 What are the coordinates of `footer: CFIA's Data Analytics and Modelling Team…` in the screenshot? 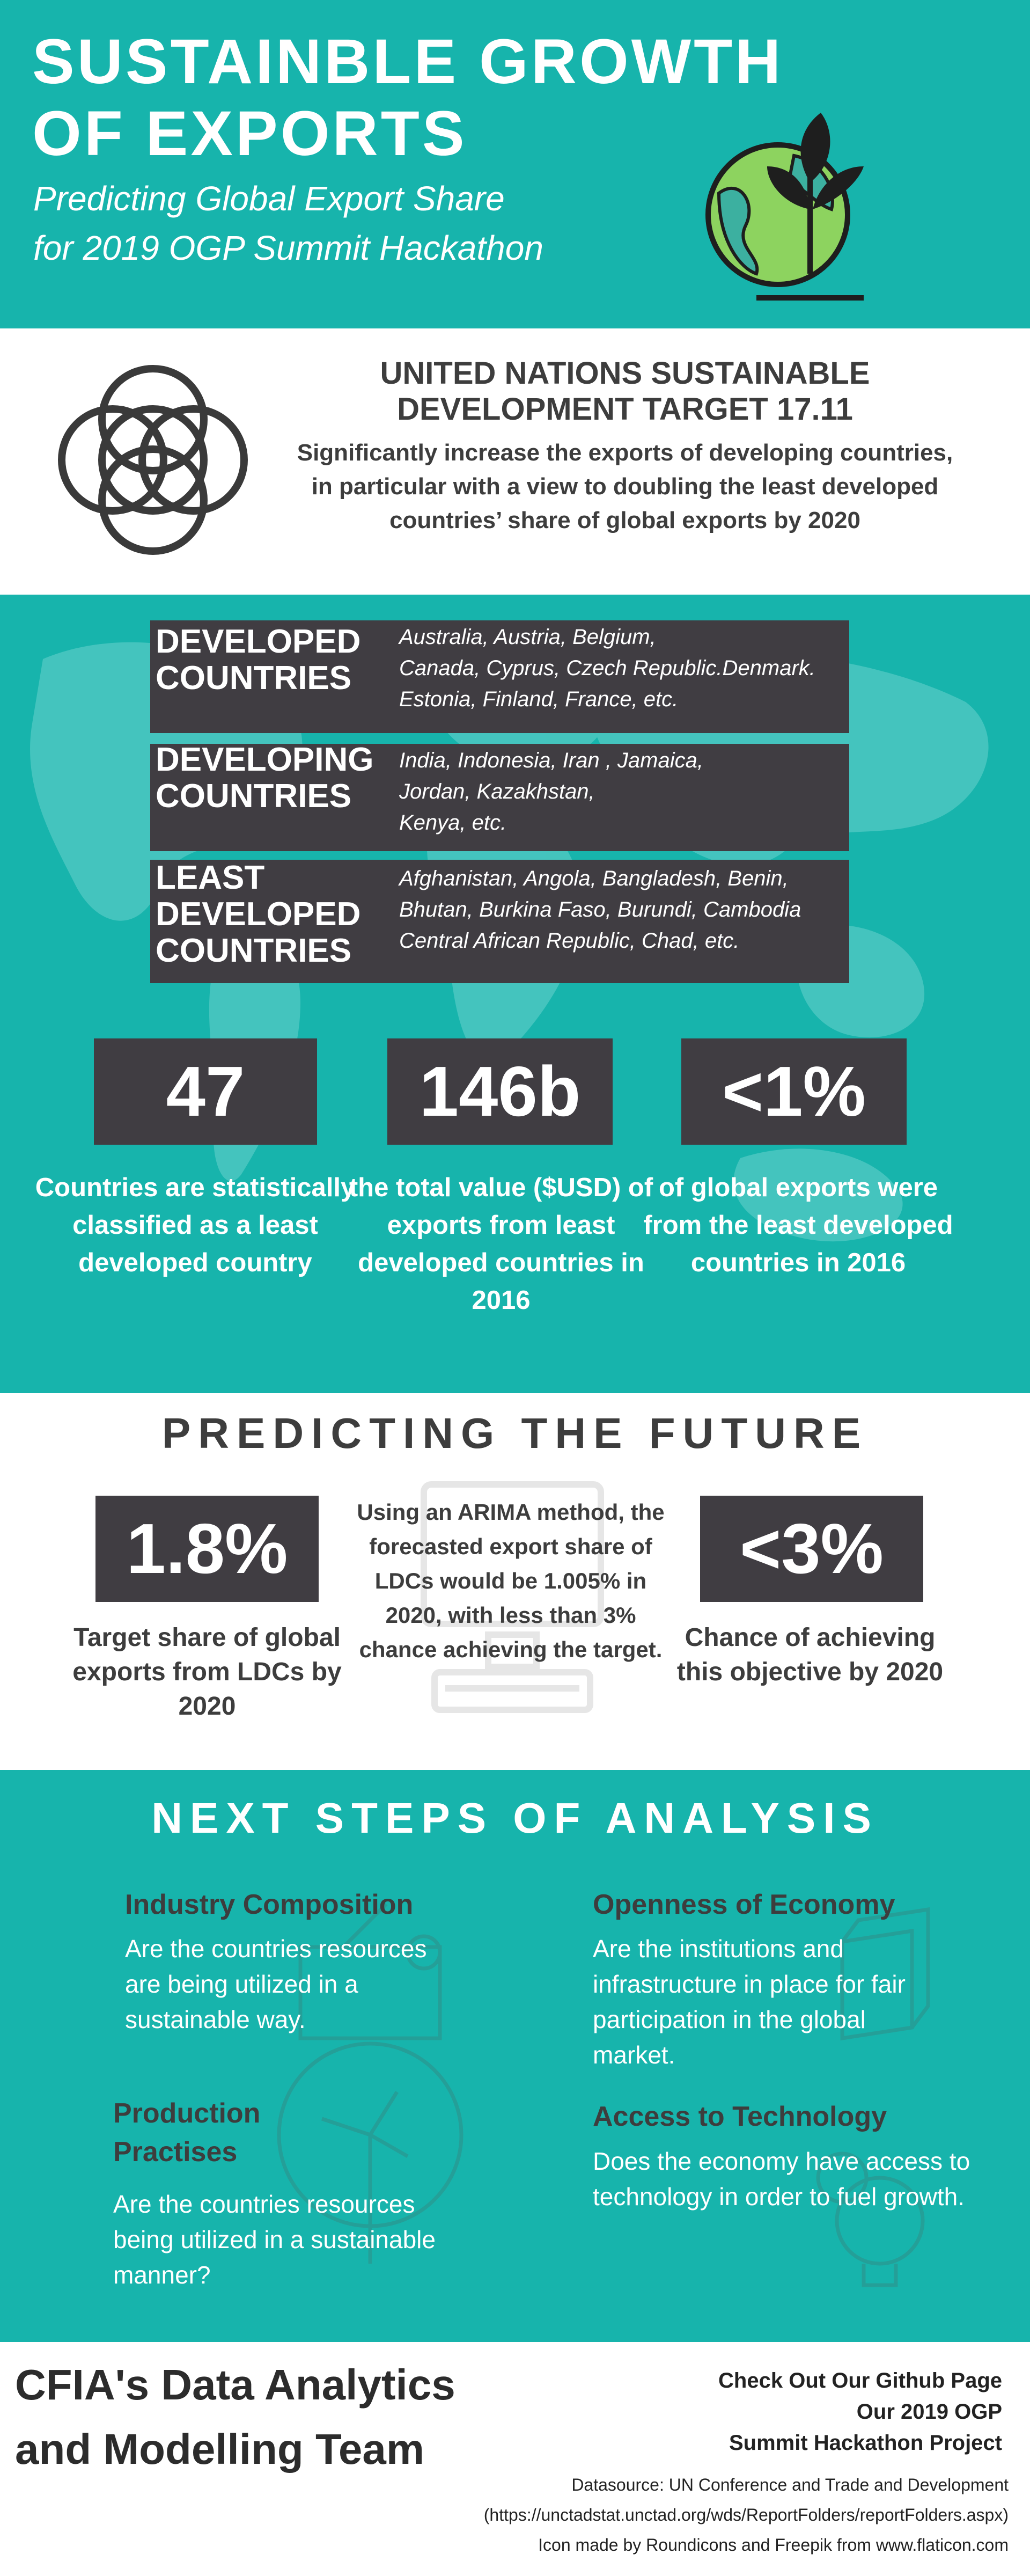 It's located at (515, 2459).